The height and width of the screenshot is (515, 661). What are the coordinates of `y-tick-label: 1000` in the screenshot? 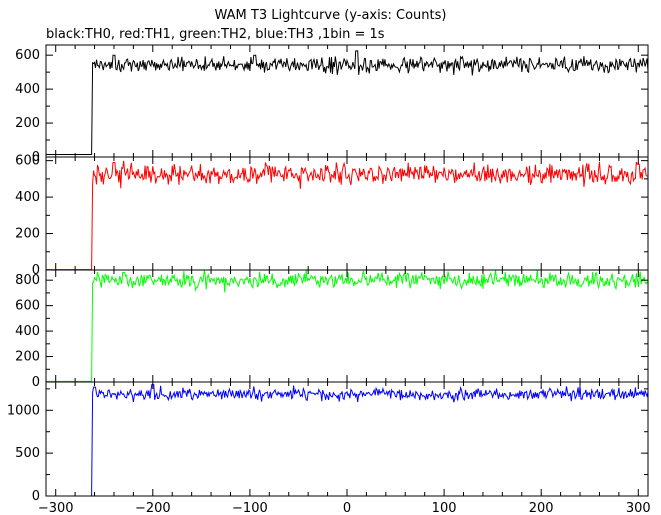 It's located at (23, 410).